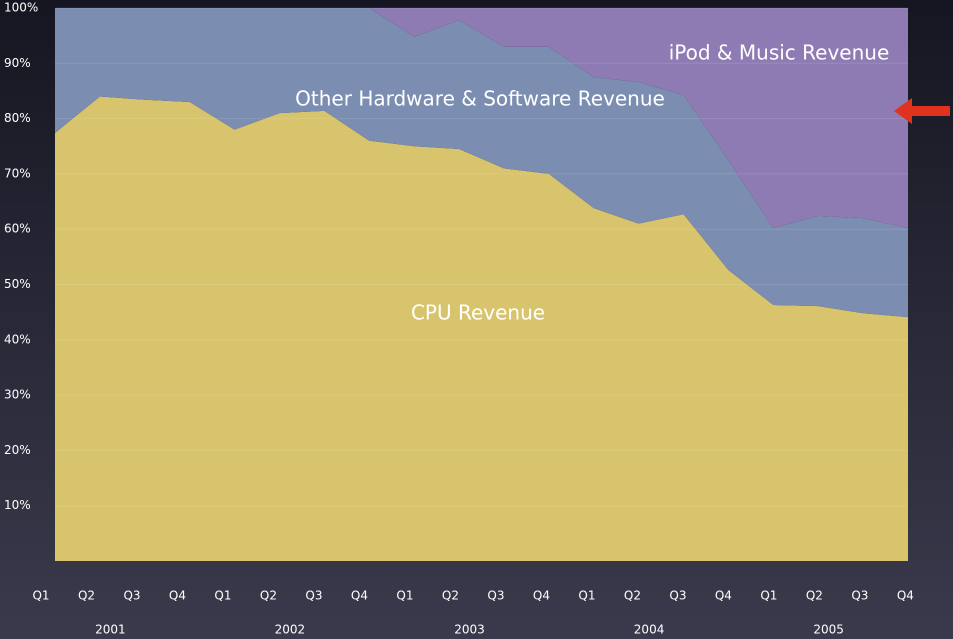 This screenshot has width=953, height=639. What do you see at coordinates (469, 630) in the screenshot?
I see `x-group-label: 2003` at bounding box center [469, 630].